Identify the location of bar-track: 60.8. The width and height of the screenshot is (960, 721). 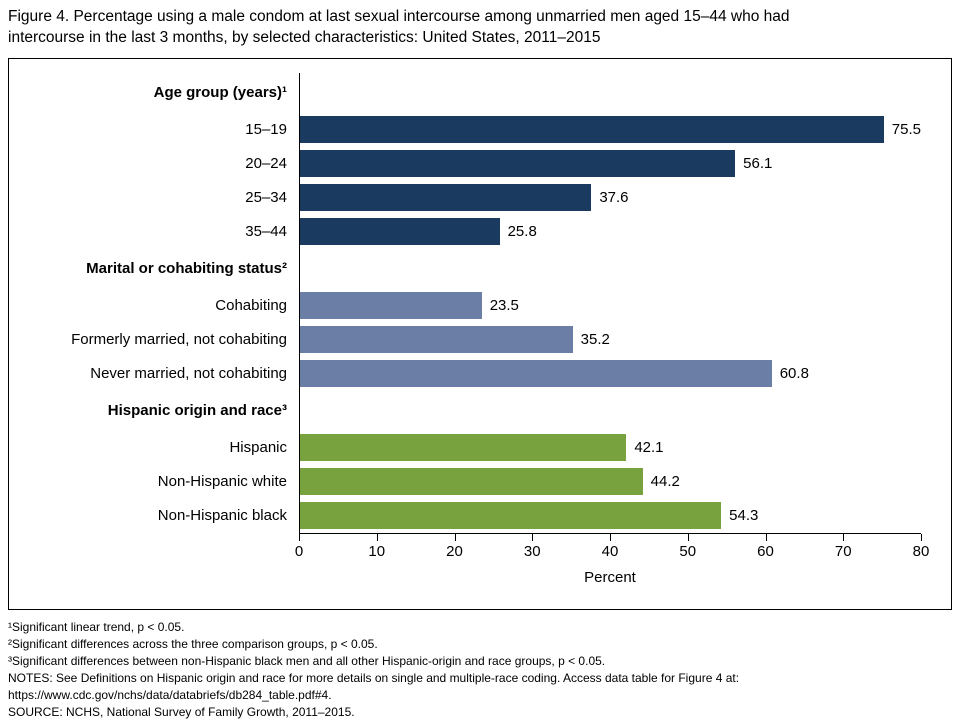
(610, 374).